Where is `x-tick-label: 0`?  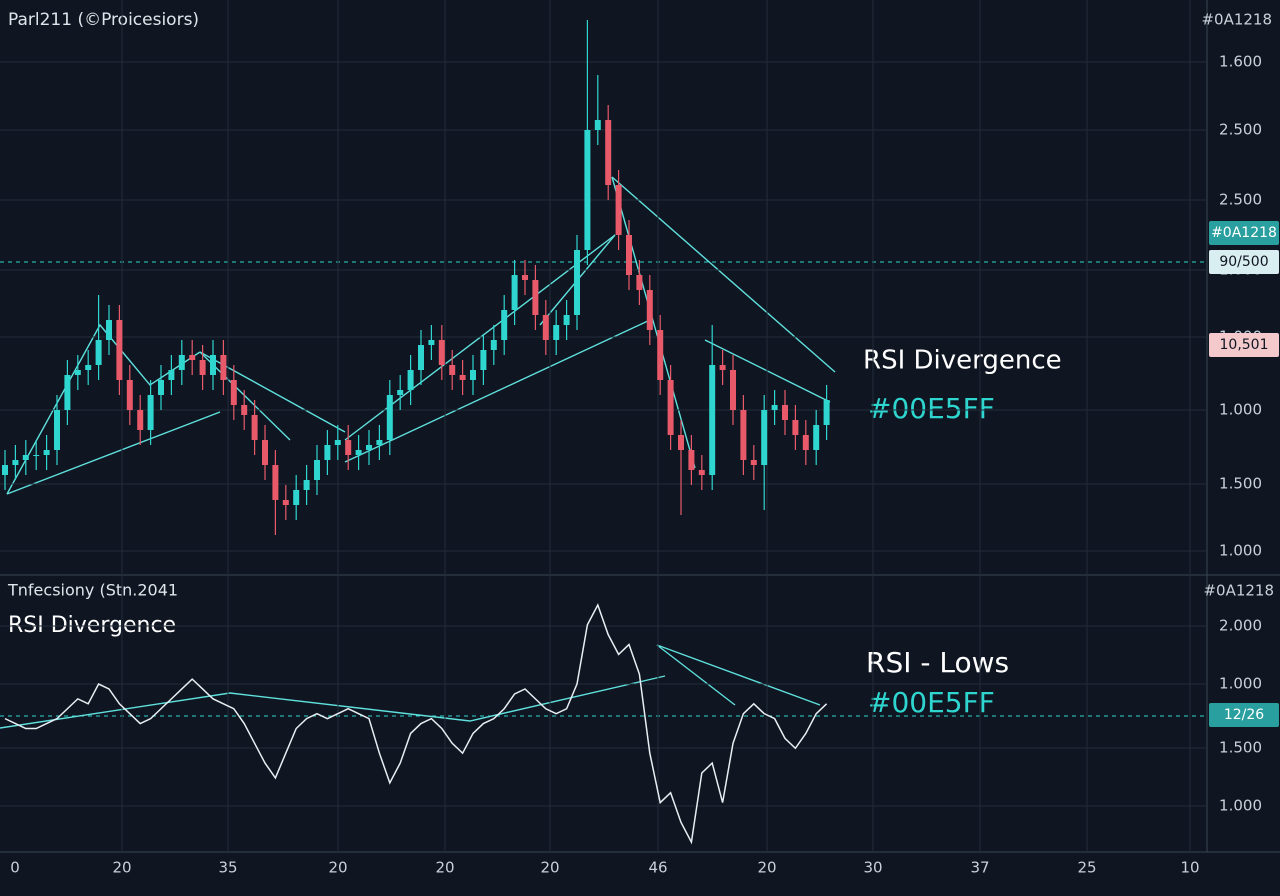 x-tick-label: 0 is located at coordinates (15, 868).